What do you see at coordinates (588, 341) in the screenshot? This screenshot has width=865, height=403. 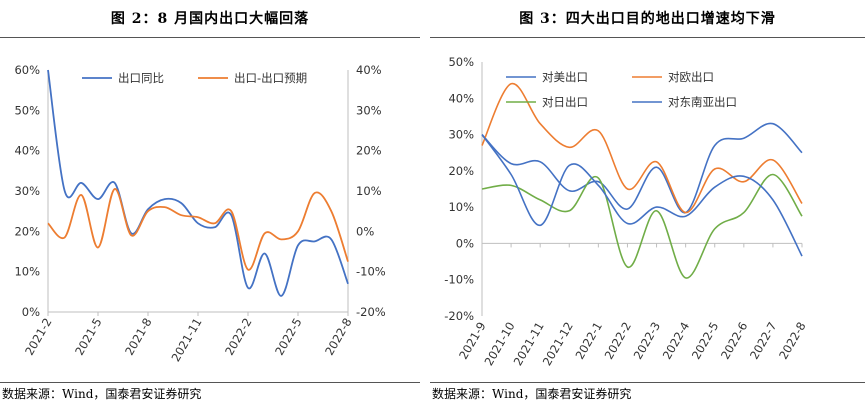 I see `x-tick-label: 2022-1` at bounding box center [588, 341].